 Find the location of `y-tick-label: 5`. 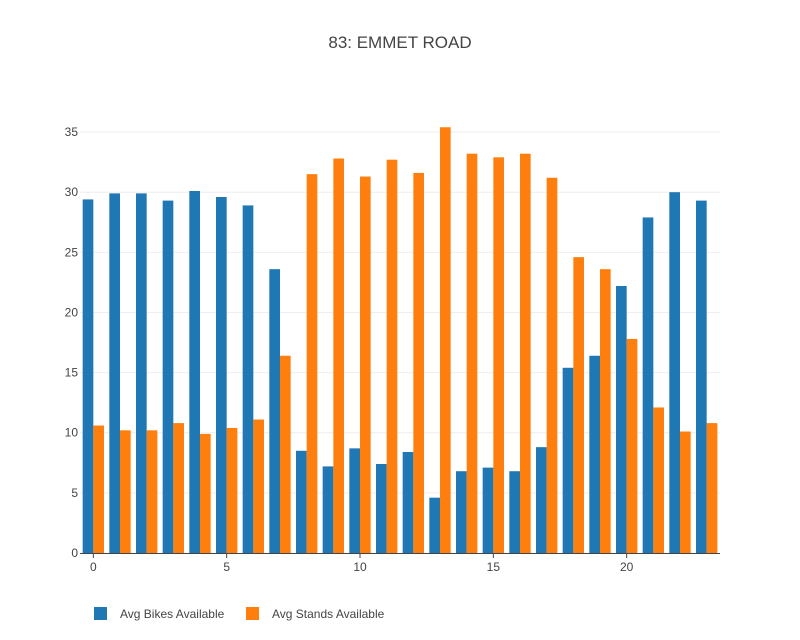

y-tick-label: 5 is located at coordinates (74, 493).